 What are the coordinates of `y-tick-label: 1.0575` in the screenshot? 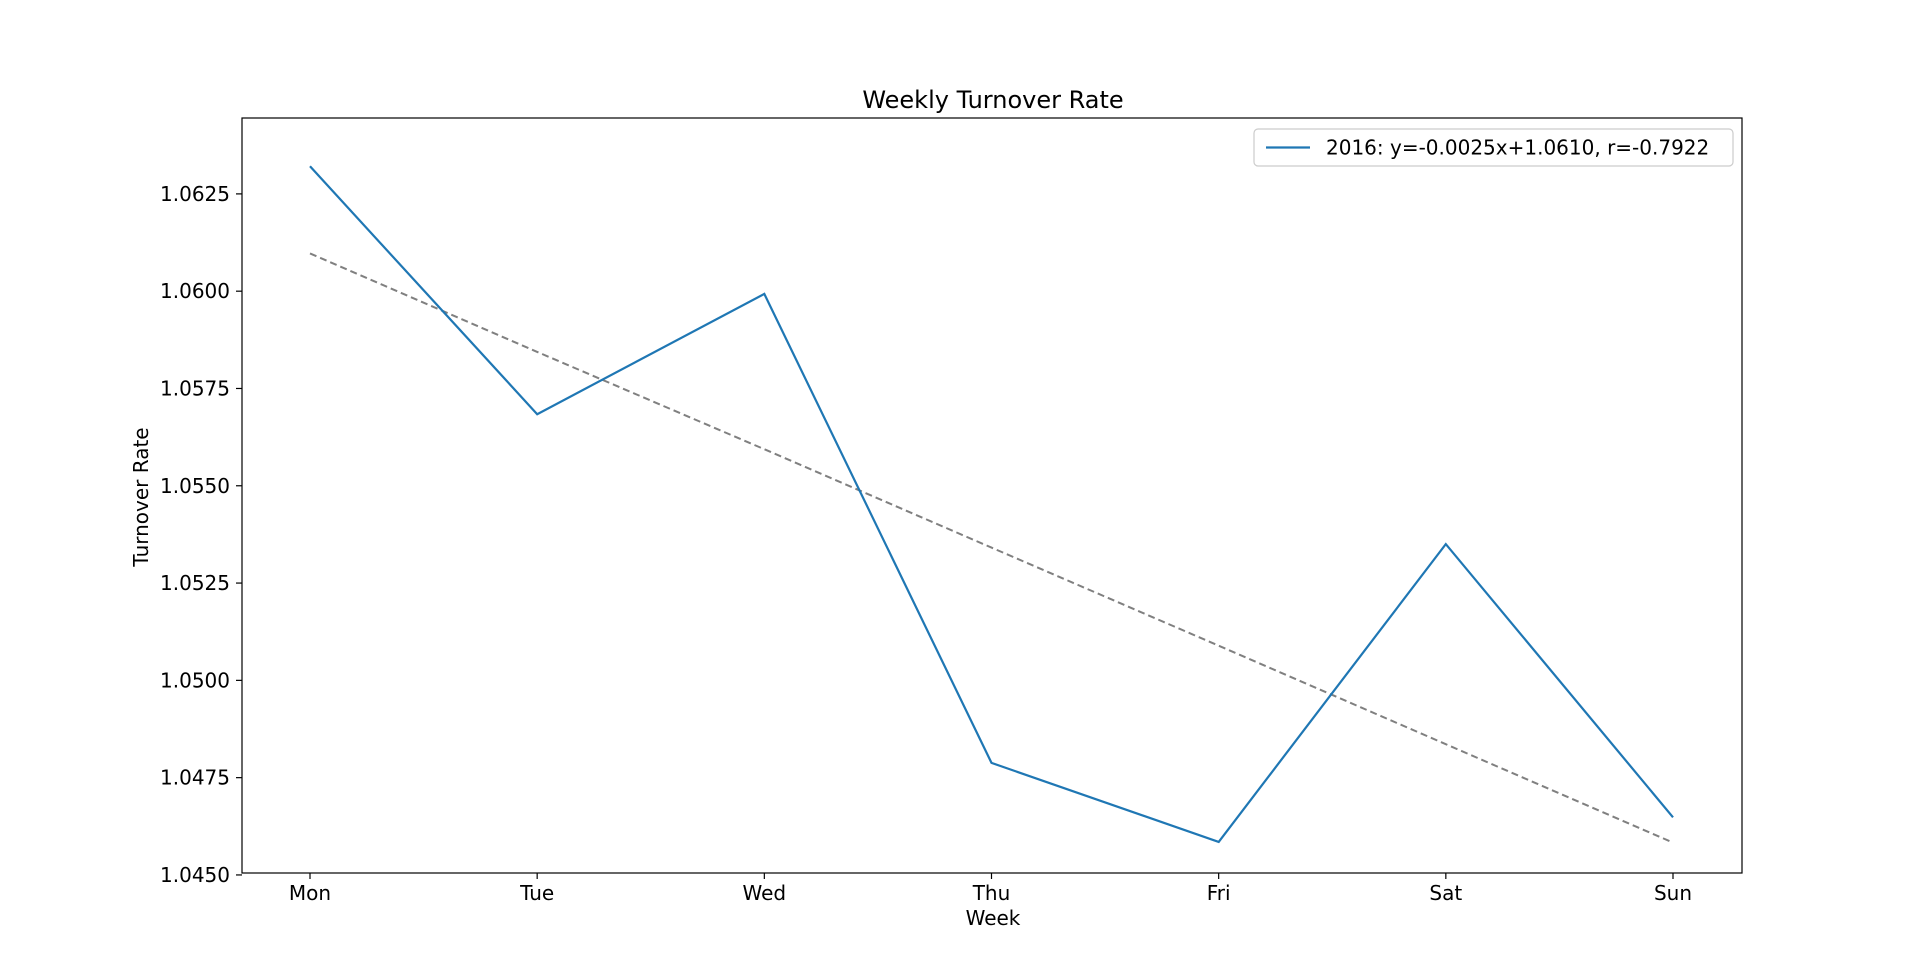 It's located at (195, 388).